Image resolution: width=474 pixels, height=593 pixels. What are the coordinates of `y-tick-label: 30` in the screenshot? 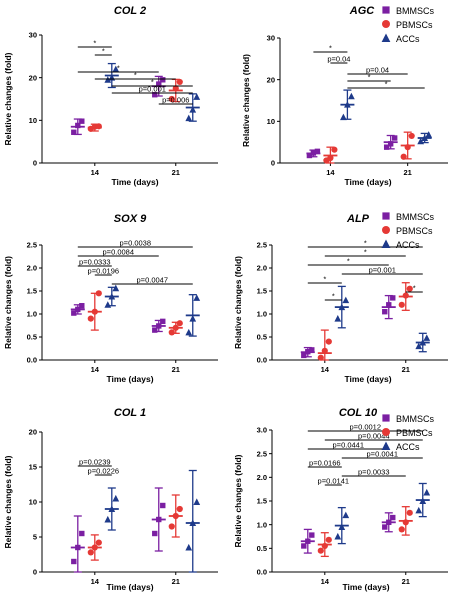 It's located at (33, 35).